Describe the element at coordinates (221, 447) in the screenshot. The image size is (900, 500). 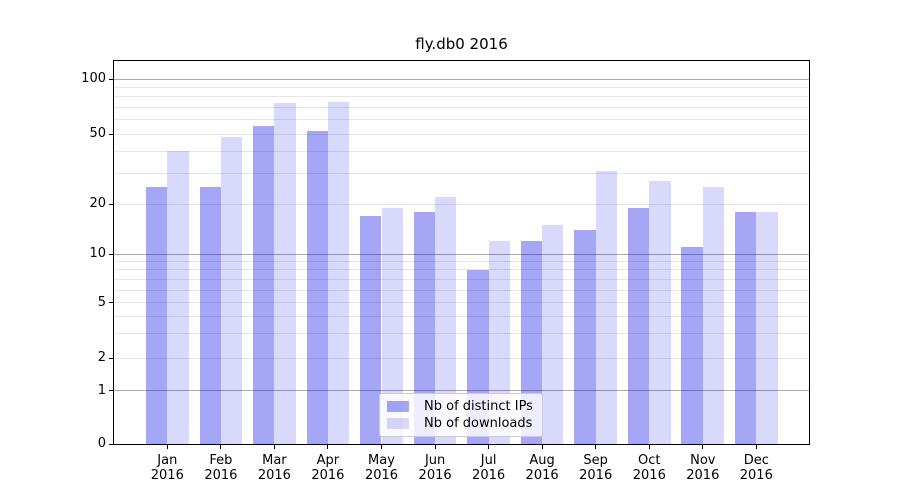
I see `x-tick-mark-feb` at that location.